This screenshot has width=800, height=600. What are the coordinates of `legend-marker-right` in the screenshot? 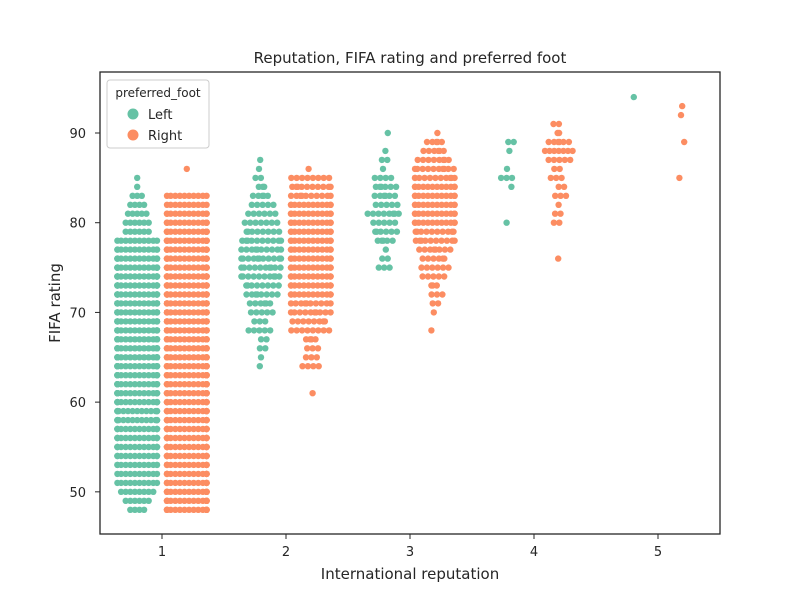 It's located at (133, 135).